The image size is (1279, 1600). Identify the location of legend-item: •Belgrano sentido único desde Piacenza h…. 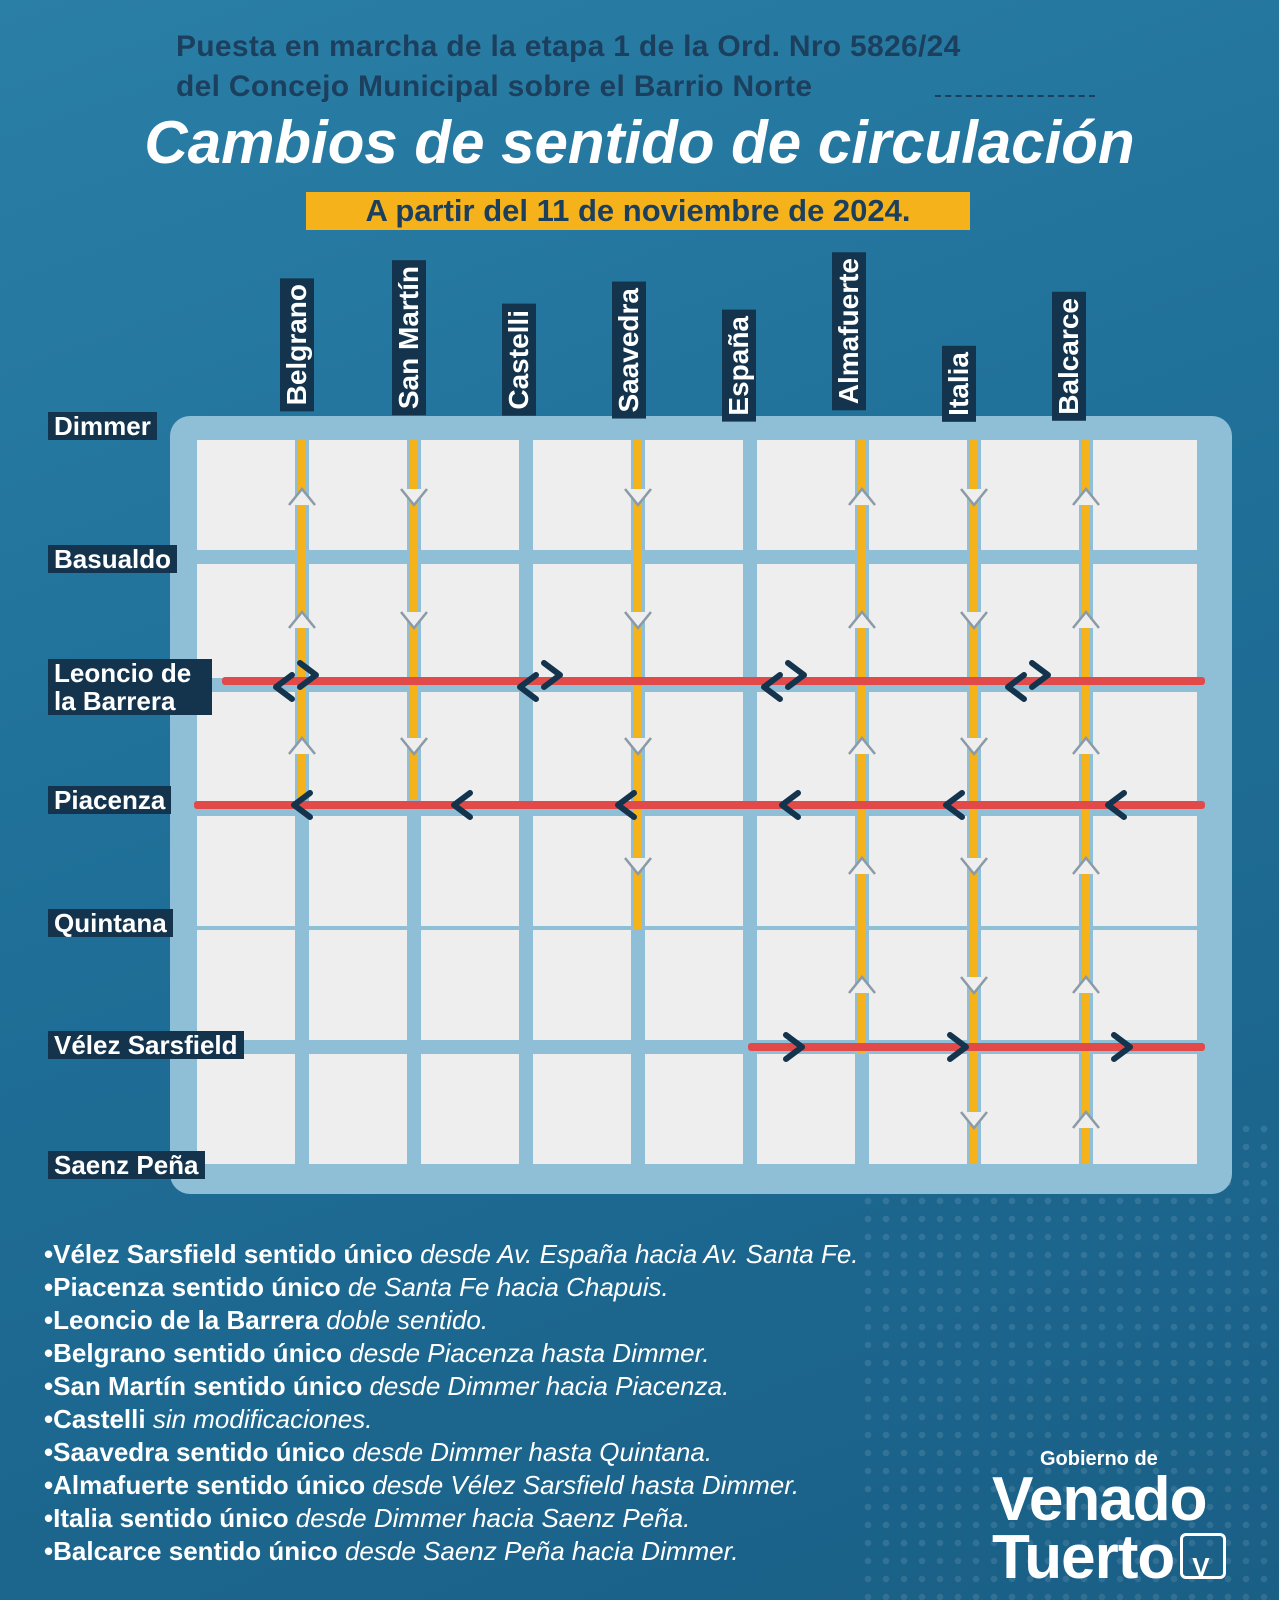
(377, 1353).